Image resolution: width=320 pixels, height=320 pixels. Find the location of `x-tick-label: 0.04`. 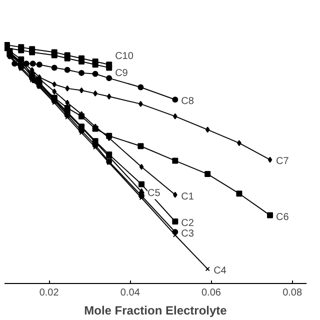

x-tick-label: 0.04 is located at coordinates (130, 293).